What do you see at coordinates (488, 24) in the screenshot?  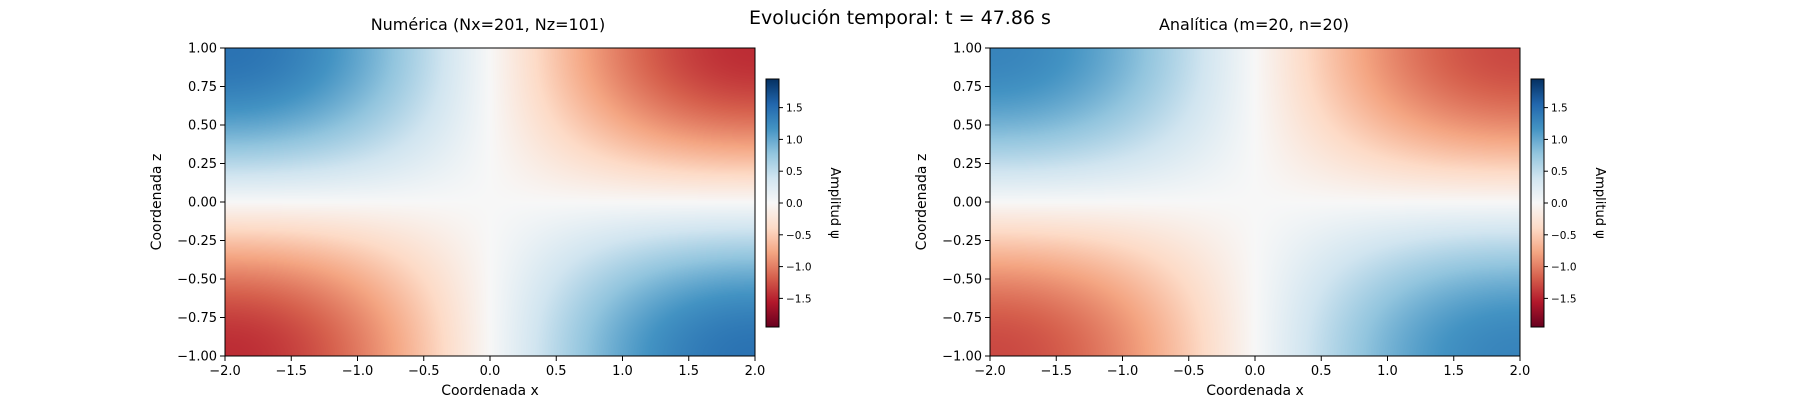 I see `panel-title: Numérica (Nx=201, Nz=101)` at bounding box center [488, 24].